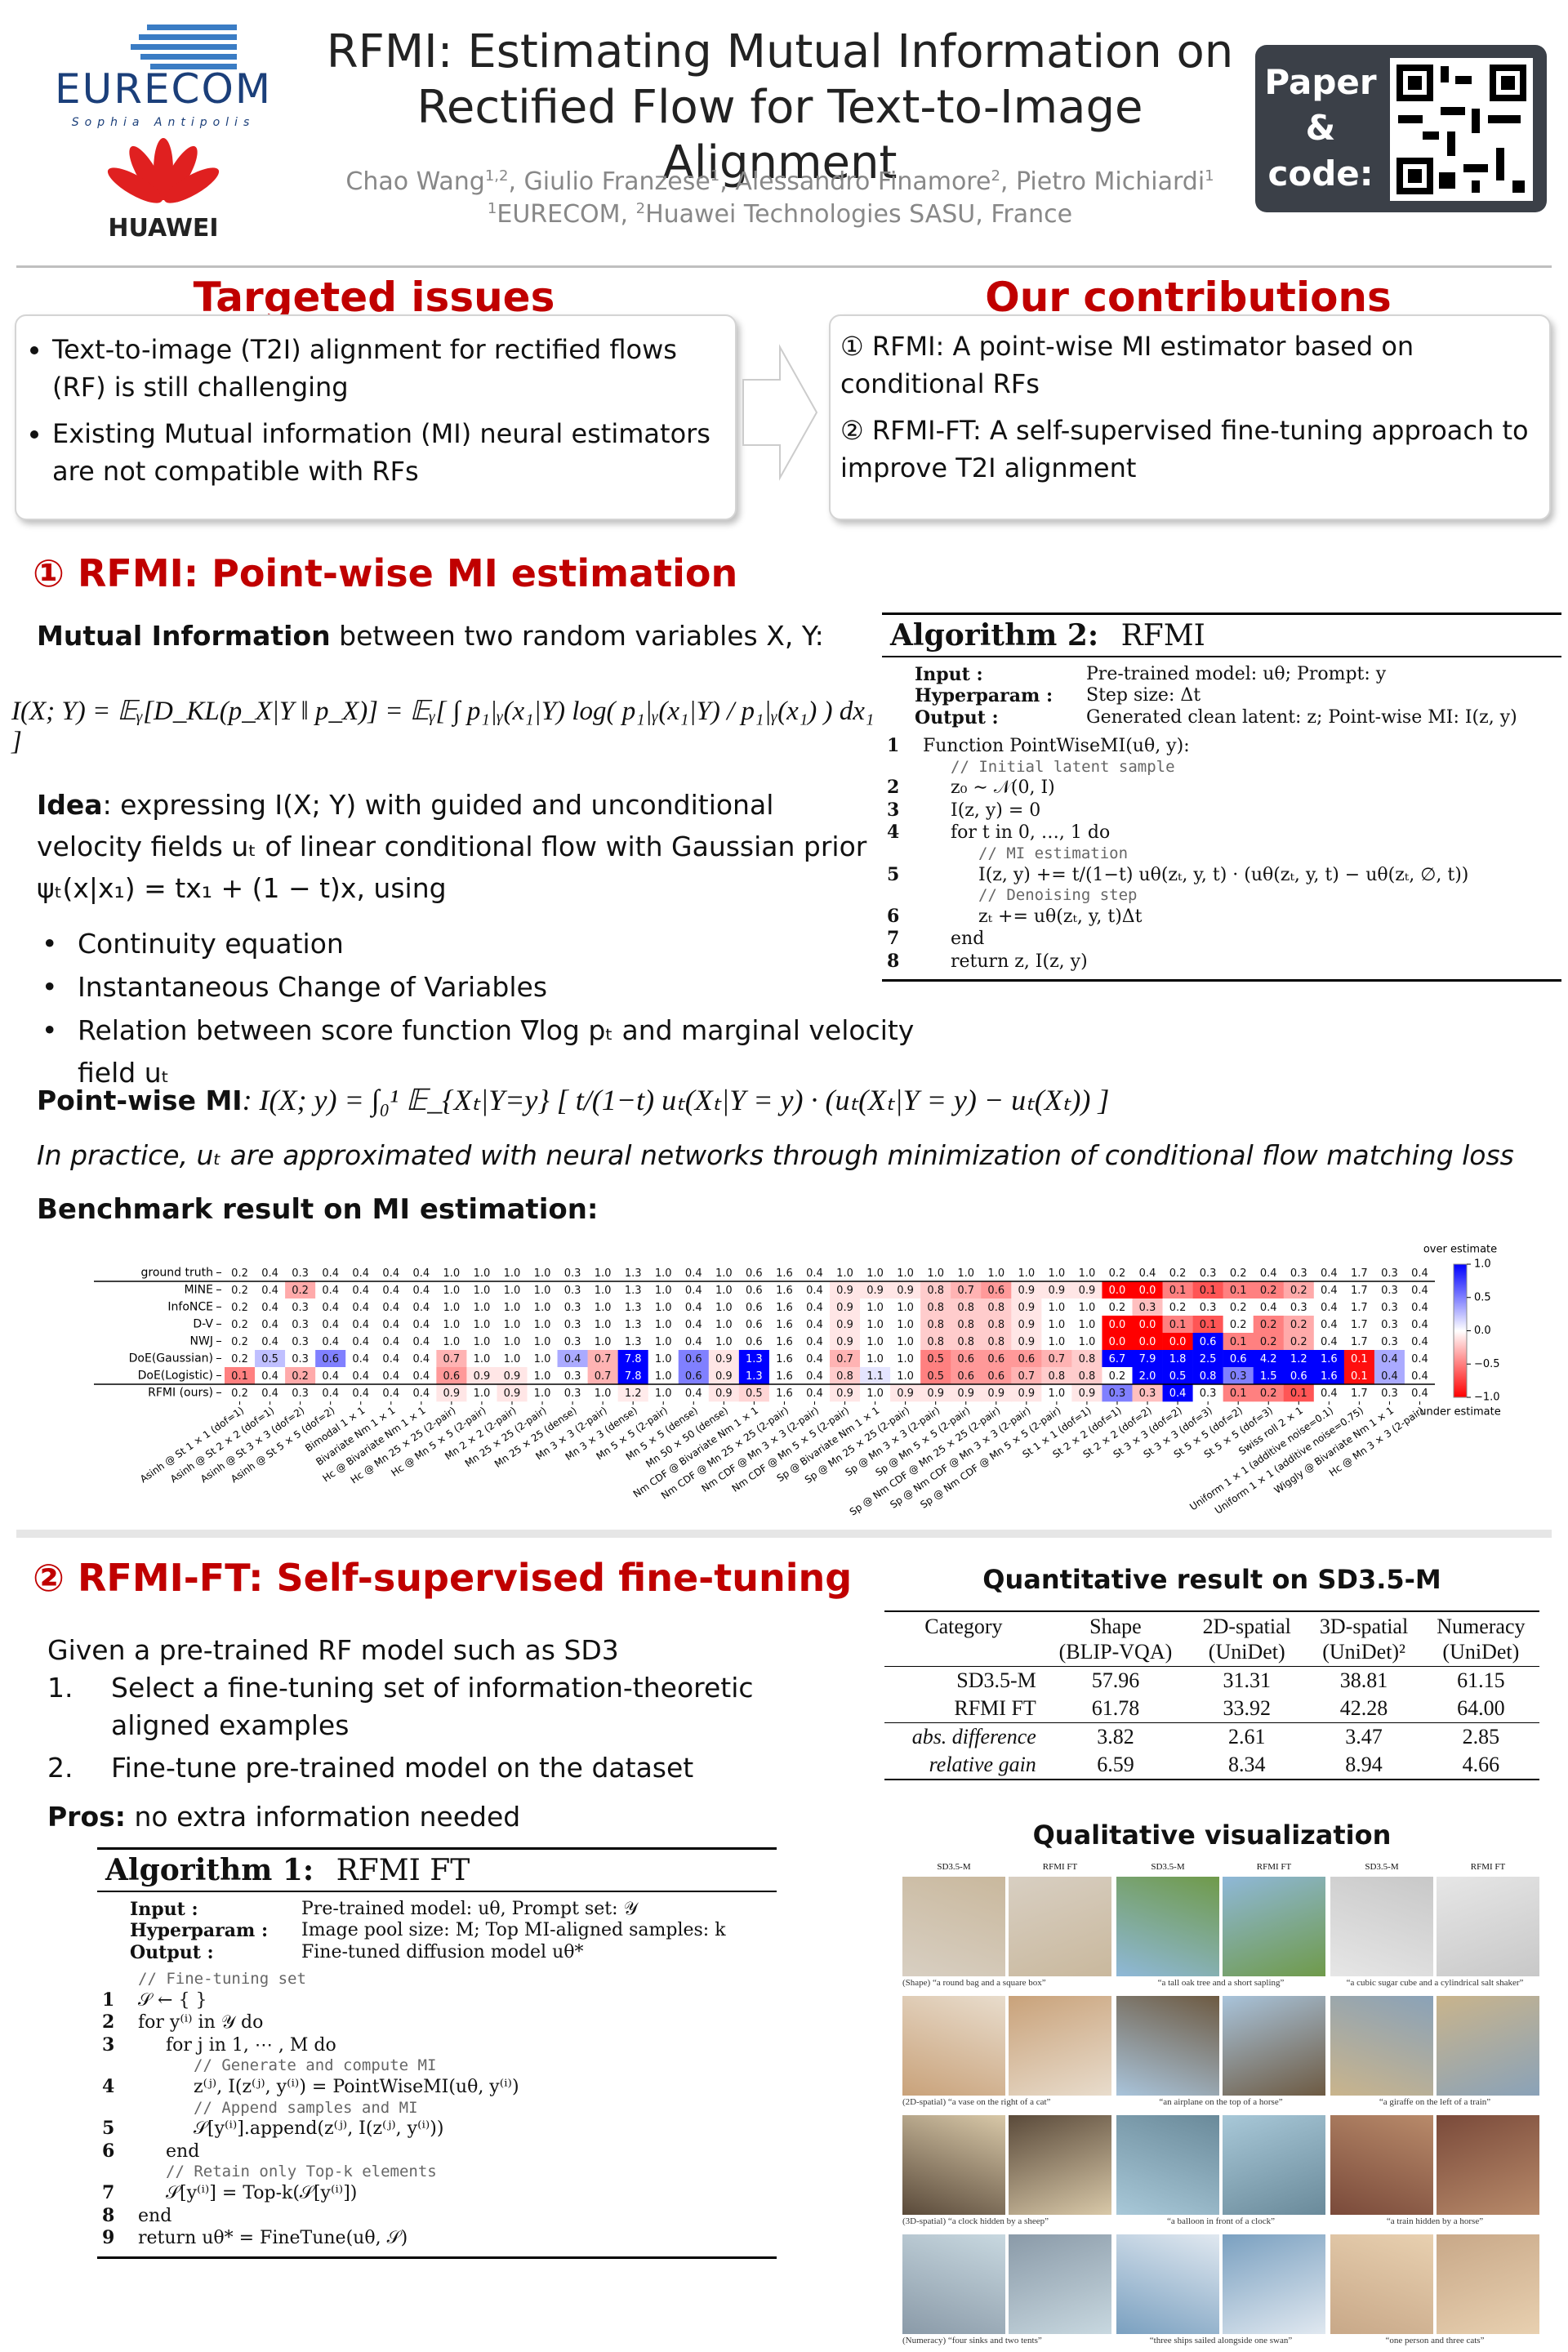 The width and height of the screenshot is (1568, 2352). What do you see at coordinates (616, 181) in the screenshot?
I see `author-name: Giulio Franzese` at bounding box center [616, 181].